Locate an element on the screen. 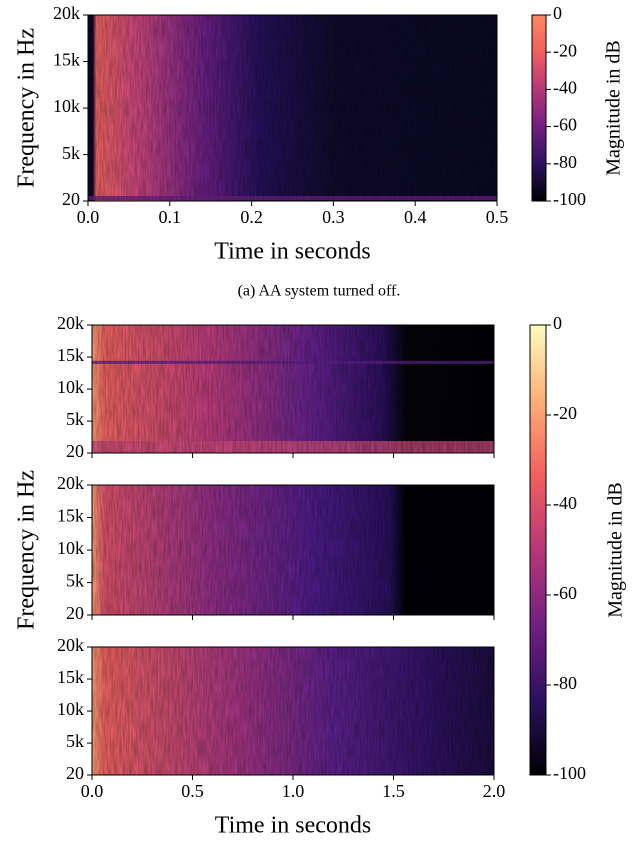 This screenshot has height=841, width=638. x-tick-label: 1.0 is located at coordinates (293, 791).